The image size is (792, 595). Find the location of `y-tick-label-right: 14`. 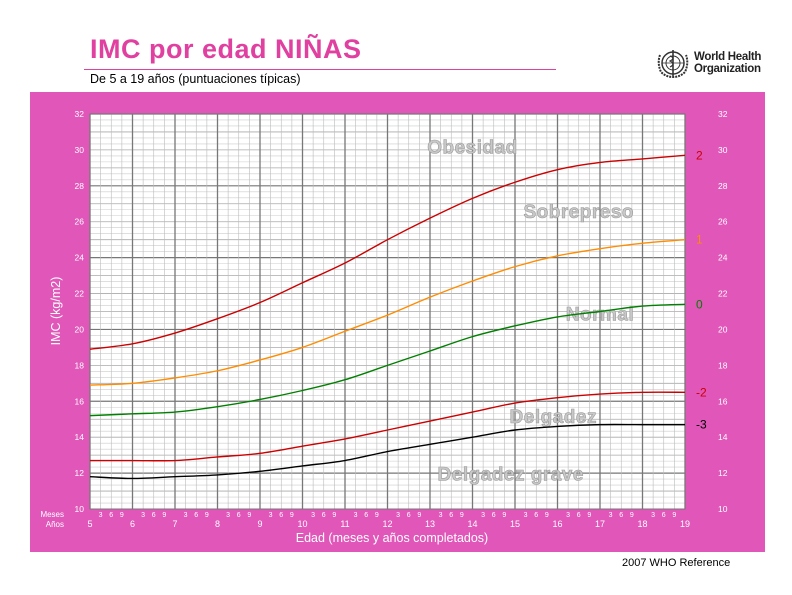

y-tick-label-right: 14 is located at coordinates (723, 437).